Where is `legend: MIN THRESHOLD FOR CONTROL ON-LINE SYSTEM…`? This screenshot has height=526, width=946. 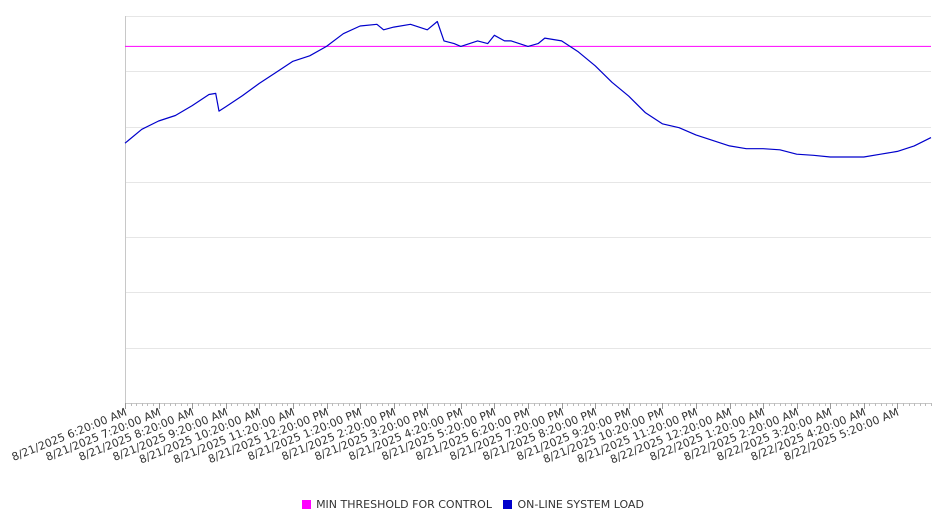
legend: MIN THRESHOLD FOR CONTROL ON-LINE SYSTEM… is located at coordinates (473, 504).